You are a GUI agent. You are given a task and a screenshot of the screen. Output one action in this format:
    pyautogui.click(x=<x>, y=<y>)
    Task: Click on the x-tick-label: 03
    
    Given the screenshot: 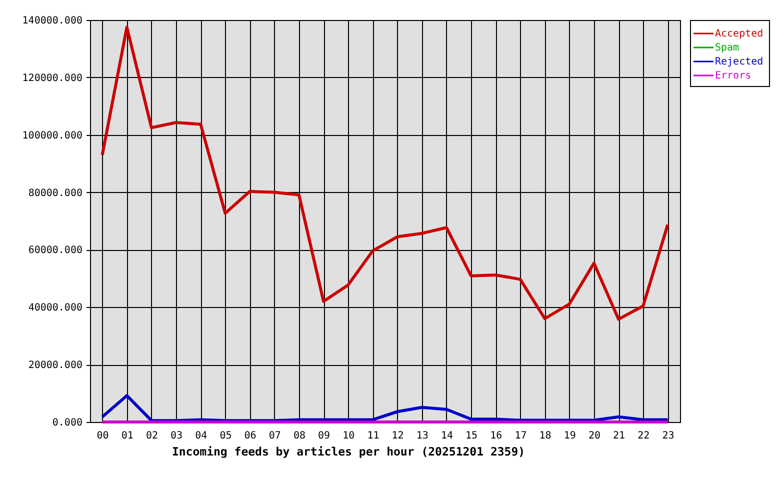 What is the action you would take?
    pyautogui.click(x=176, y=436)
    